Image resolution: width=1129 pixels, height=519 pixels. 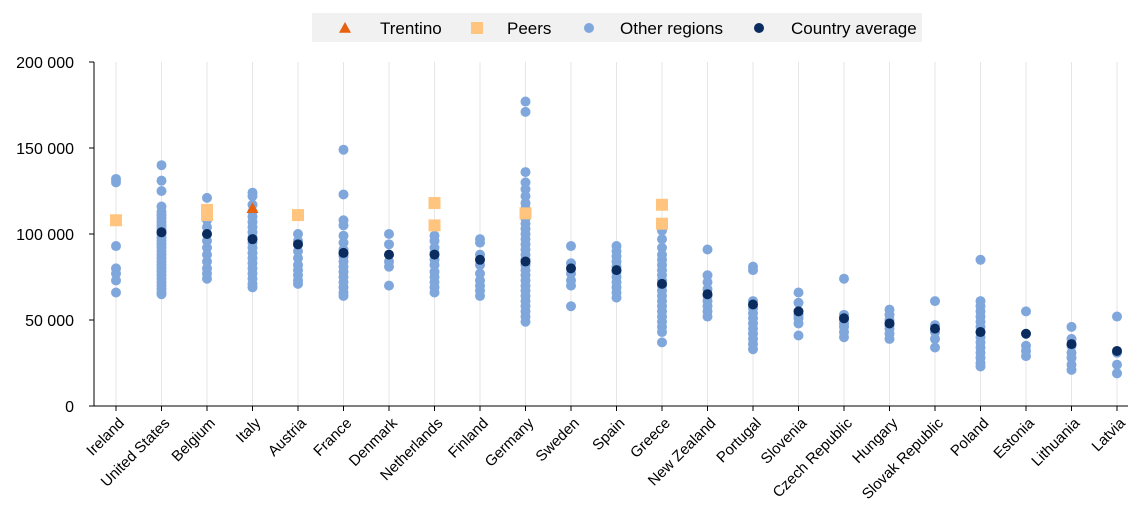 I want to click on y-tick-label: 50 000, so click(x=49, y=321).